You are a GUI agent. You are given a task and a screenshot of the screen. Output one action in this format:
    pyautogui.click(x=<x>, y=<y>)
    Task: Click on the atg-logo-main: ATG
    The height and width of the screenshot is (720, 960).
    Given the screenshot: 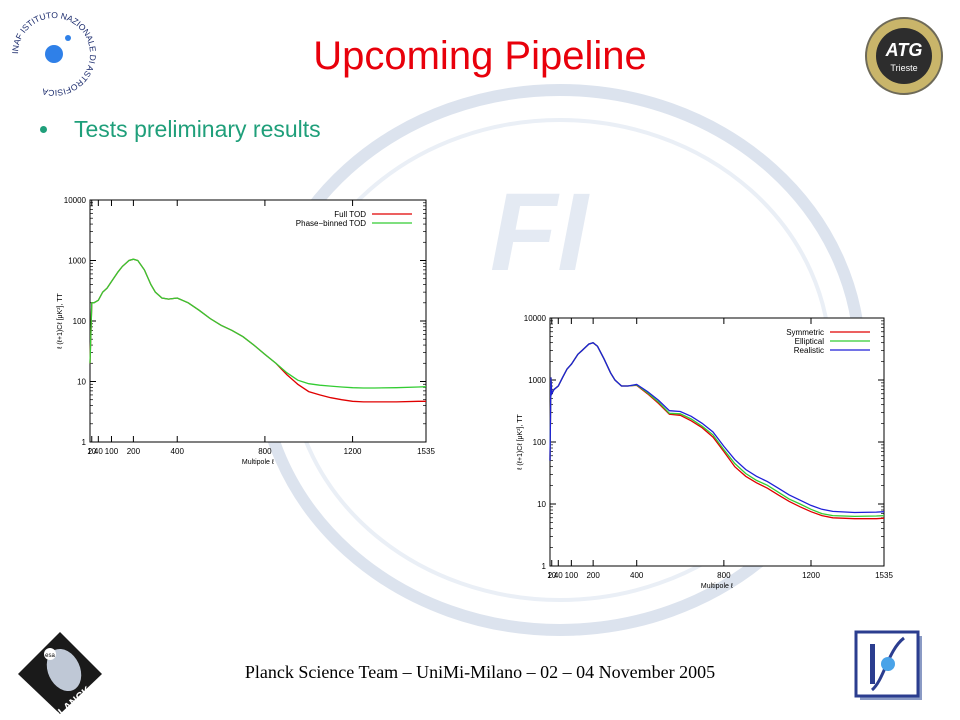 What is the action you would take?
    pyautogui.click(x=904, y=50)
    